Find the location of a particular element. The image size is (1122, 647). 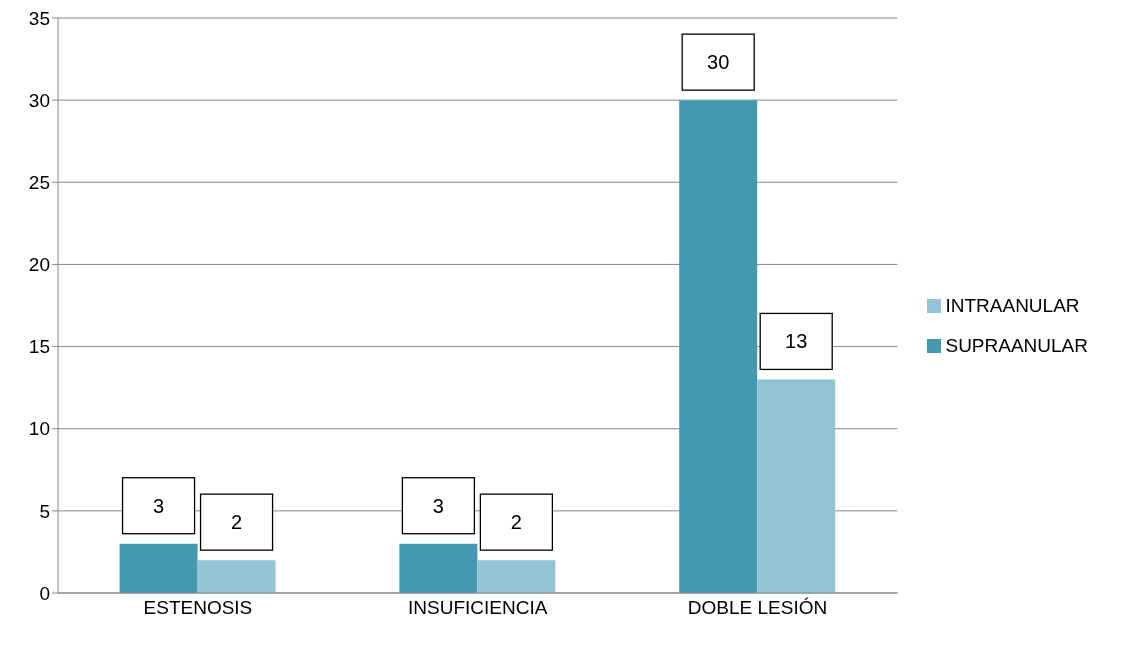

legend-label: SUPRAANULAR is located at coordinates (1016, 345).